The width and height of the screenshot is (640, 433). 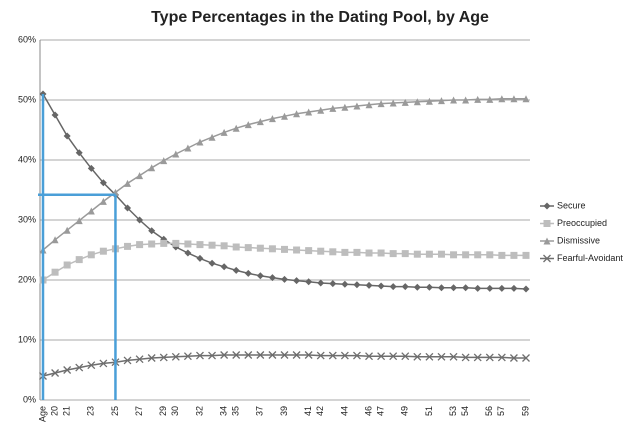 What do you see at coordinates (405, 411) in the screenshot?
I see `x-tick-label: 49` at bounding box center [405, 411].